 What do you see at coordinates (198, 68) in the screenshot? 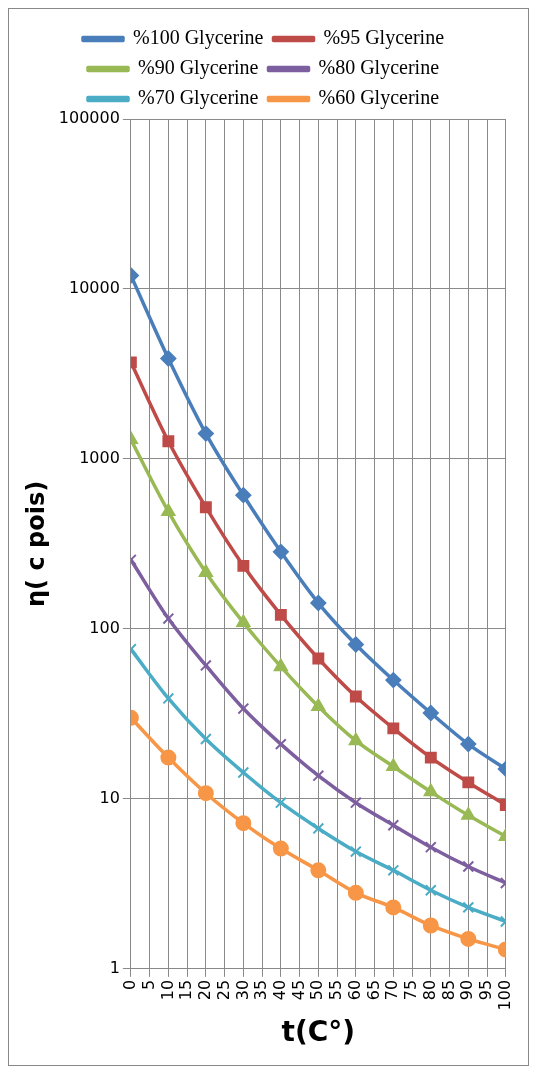
I see `legend-label: %90 Glycerine` at bounding box center [198, 68].